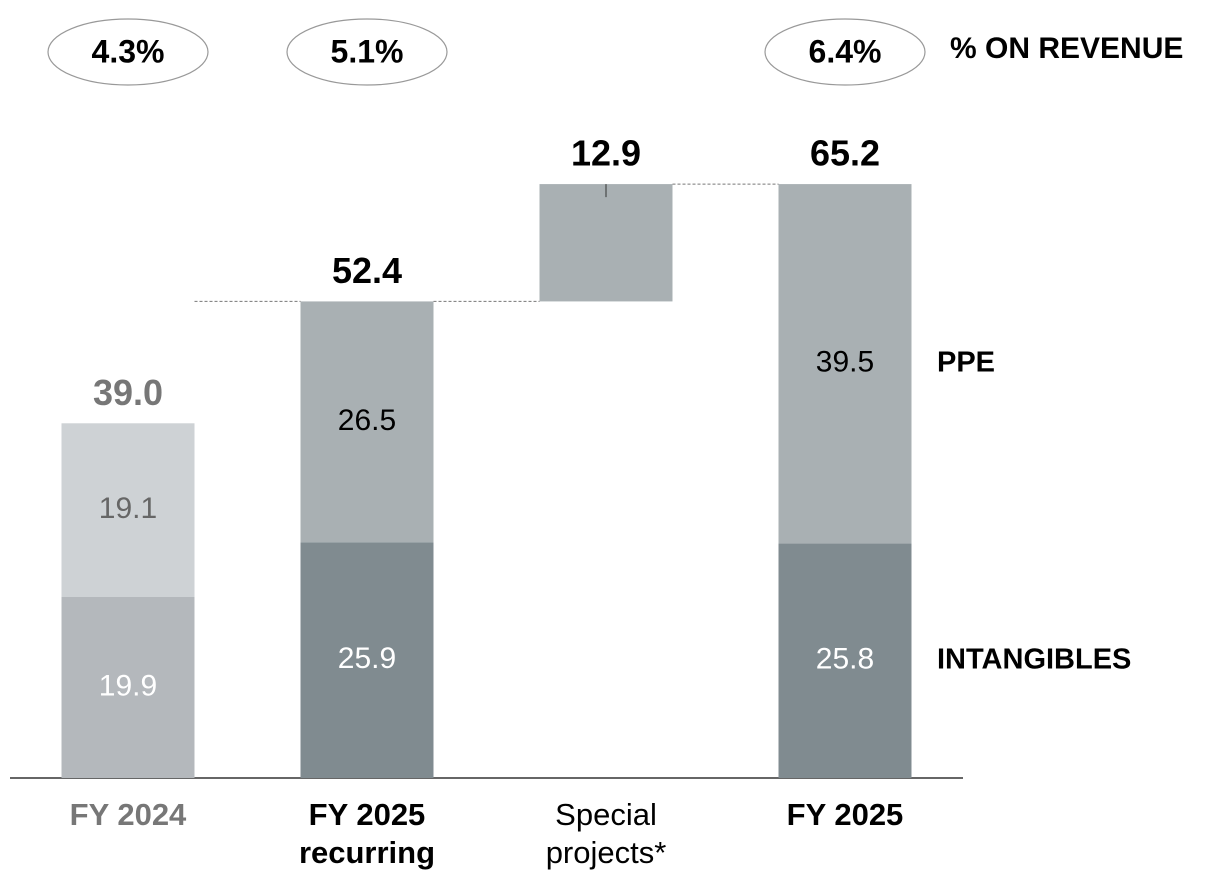  I want to click on segment-label: 25.8, so click(845, 659).